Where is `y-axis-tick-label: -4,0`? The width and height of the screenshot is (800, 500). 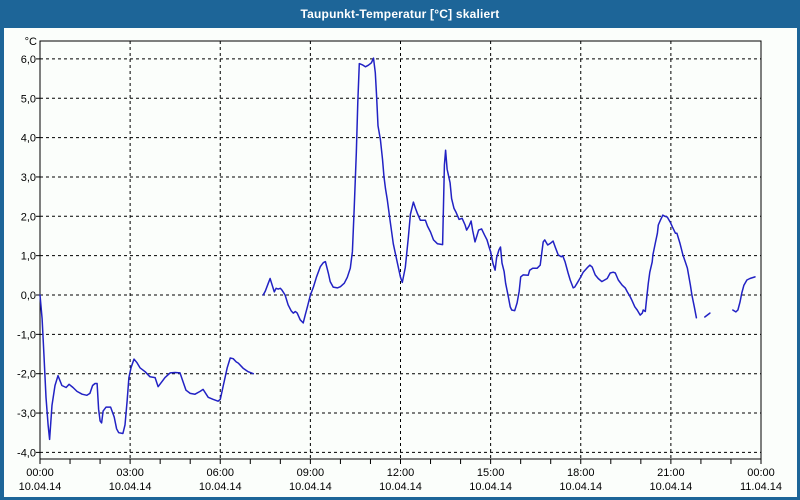 y-axis-tick-label: -4,0 is located at coordinates (26, 453).